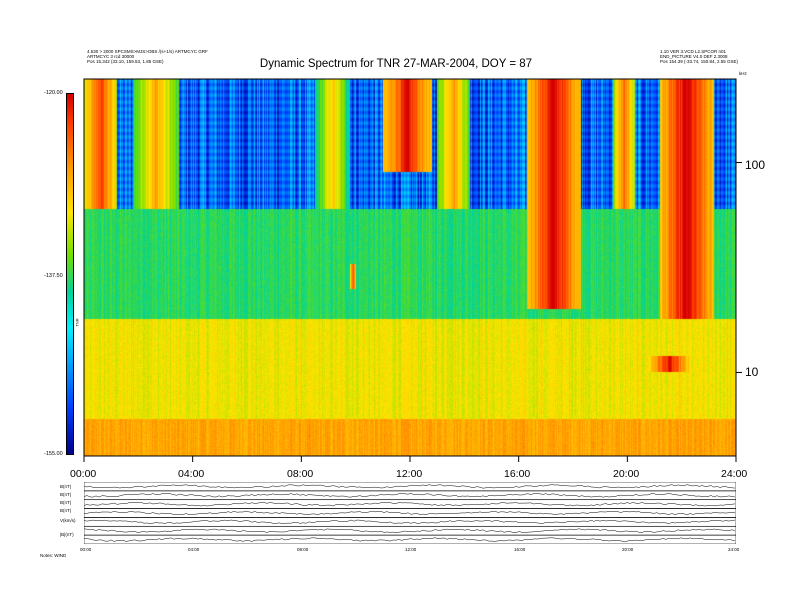  I want to click on panel-x-tick-label: 08:00, so click(303, 549).